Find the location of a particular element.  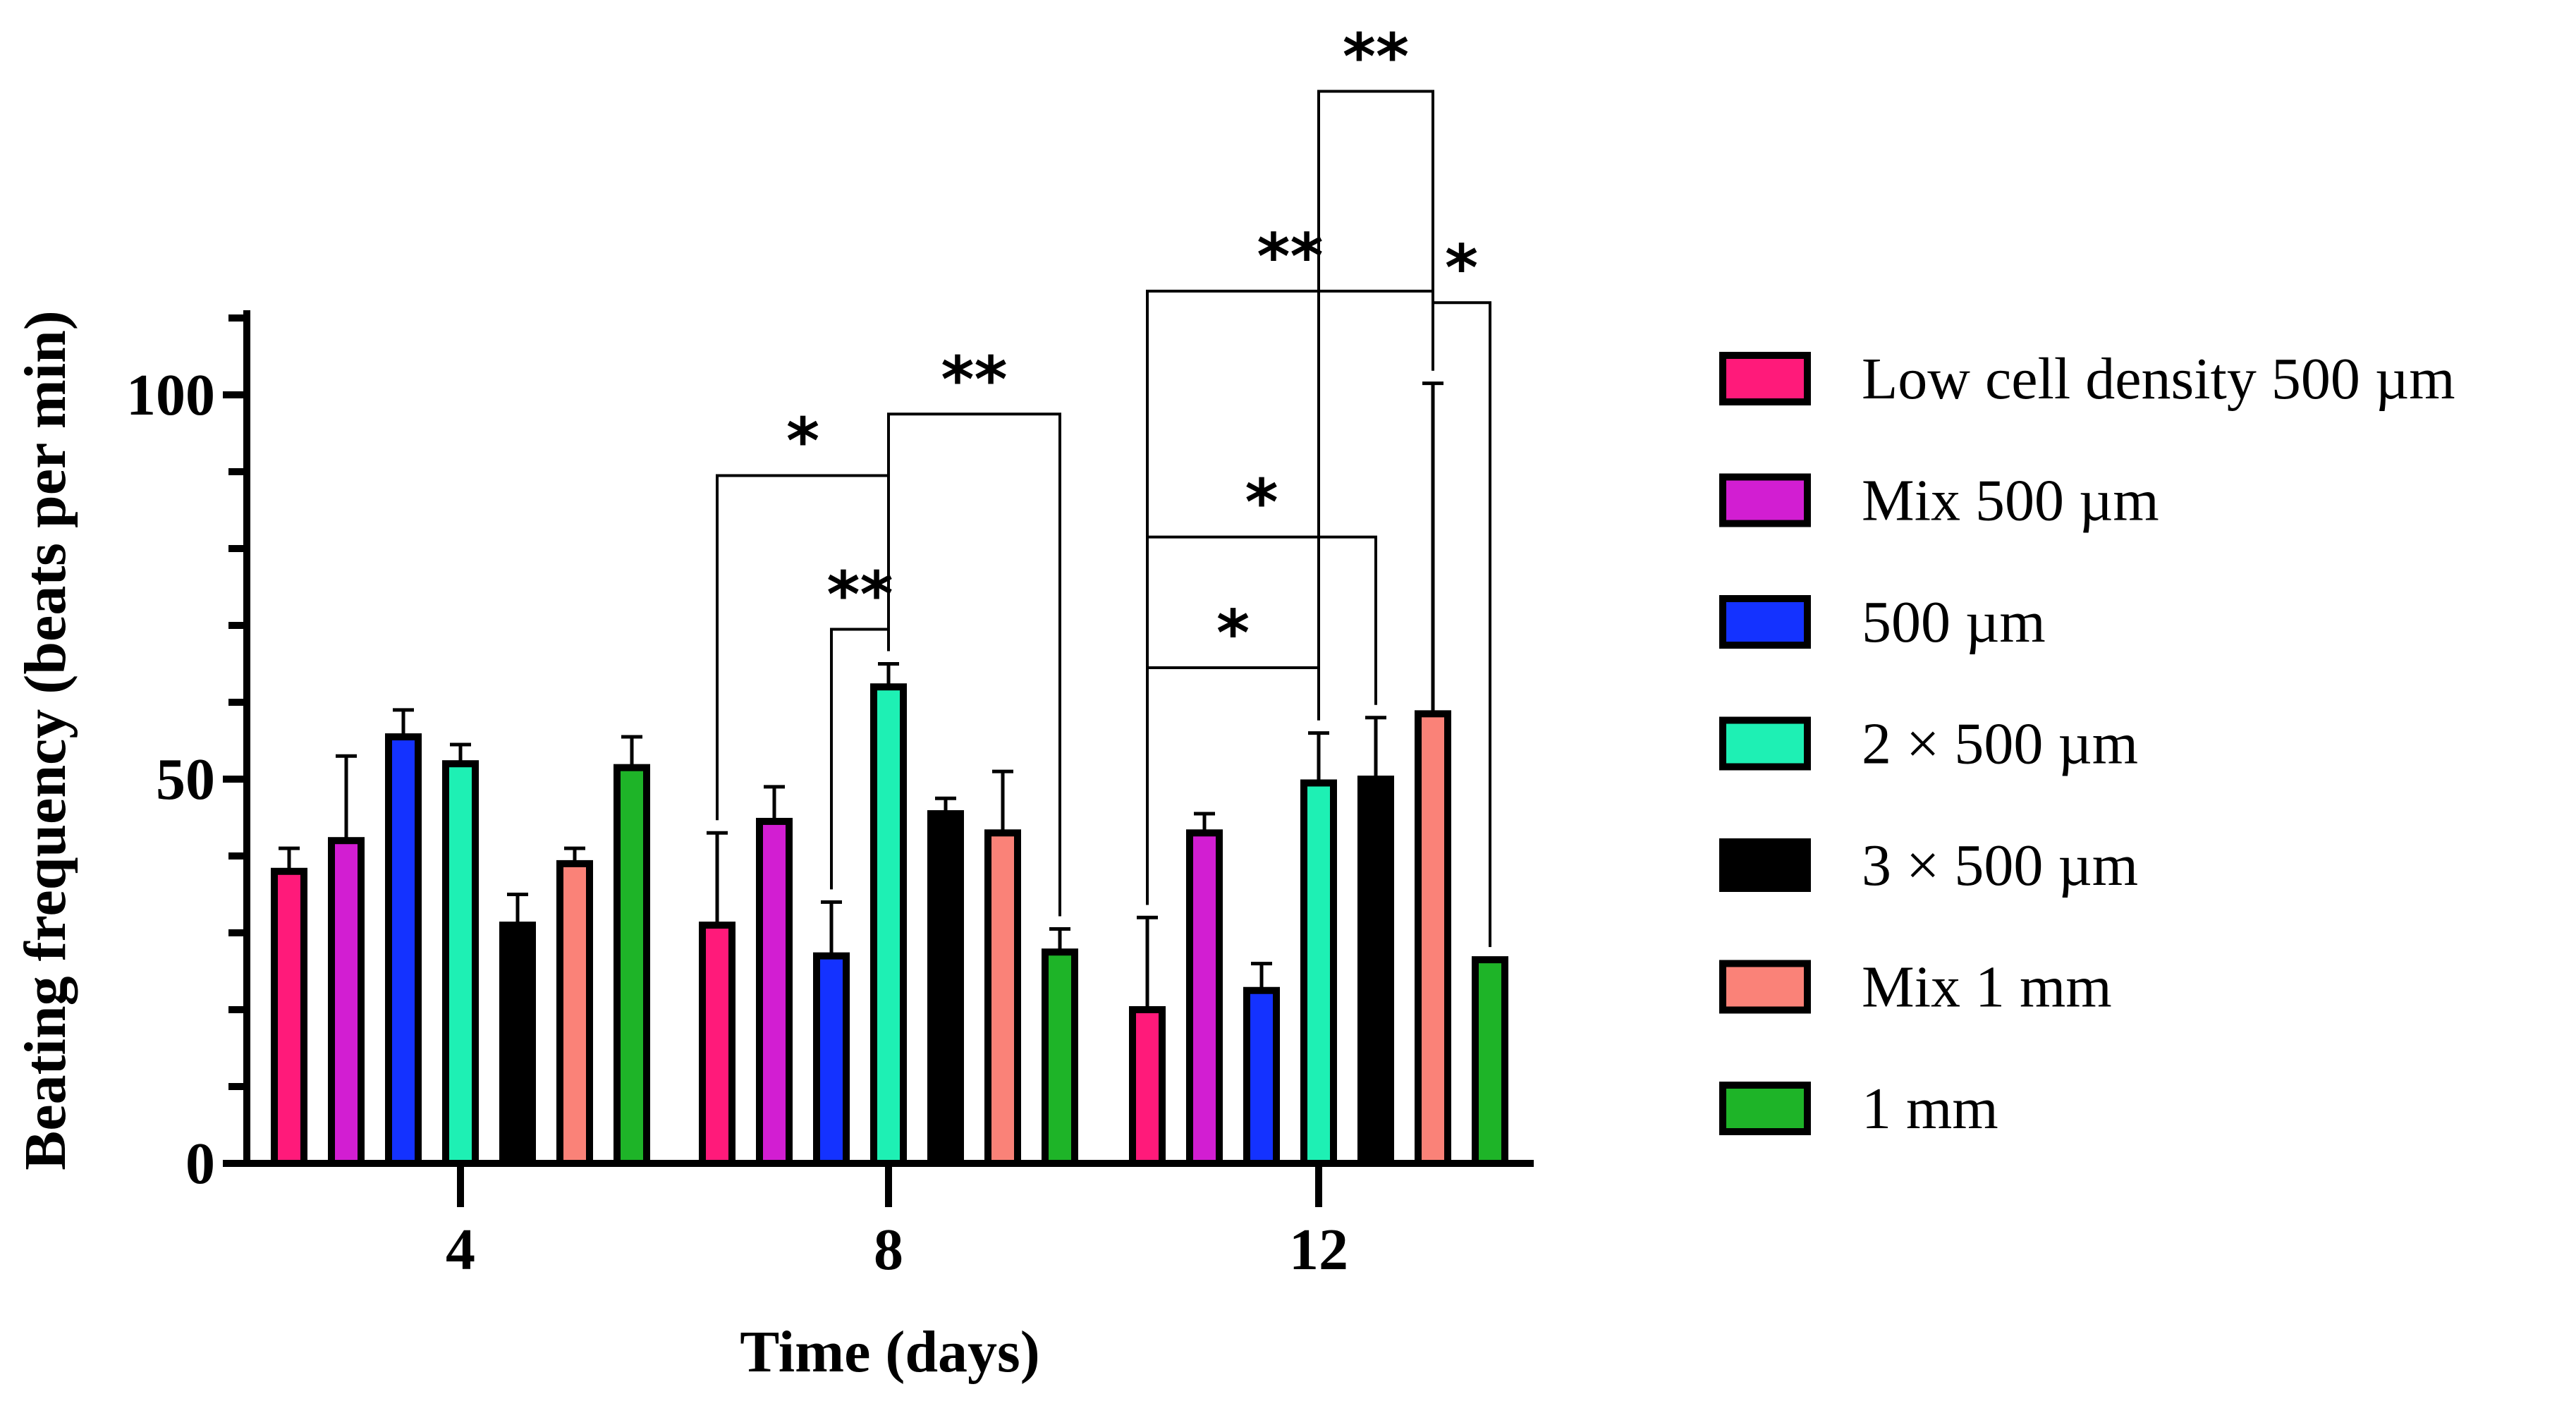

y-axis-title: Beating frequency (beats per min) is located at coordinates (46, 740).